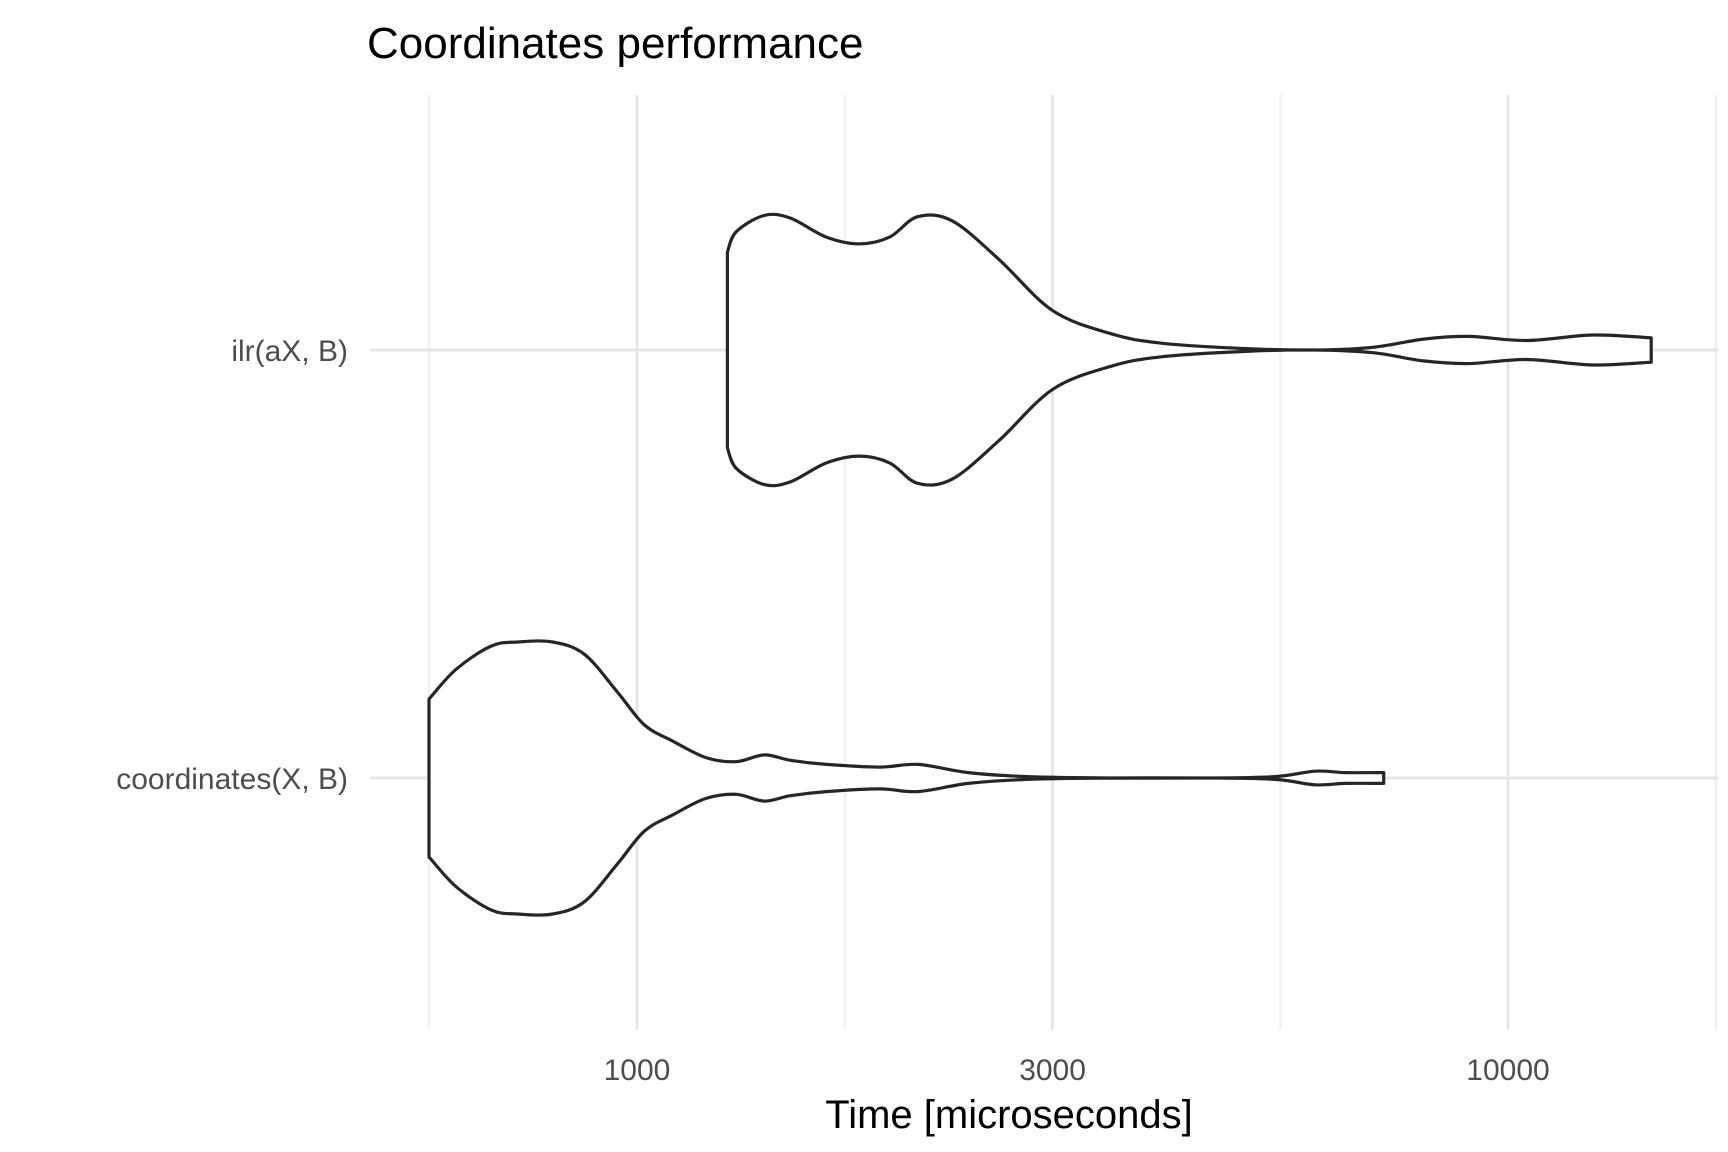  I want to click on x-axis-label: Time [microseconds], so click(1009, 1115).